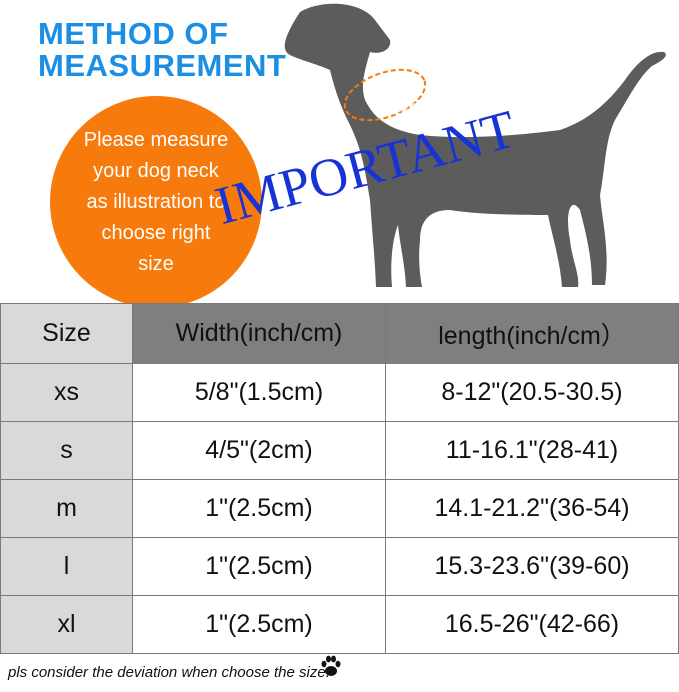 Image resolution: width=679 pixels, height=692 pixels. Describe the element at coordinates (259, 392) in the screenshot. I see `width-cell: 5/8"(1.5cm)` at that location.